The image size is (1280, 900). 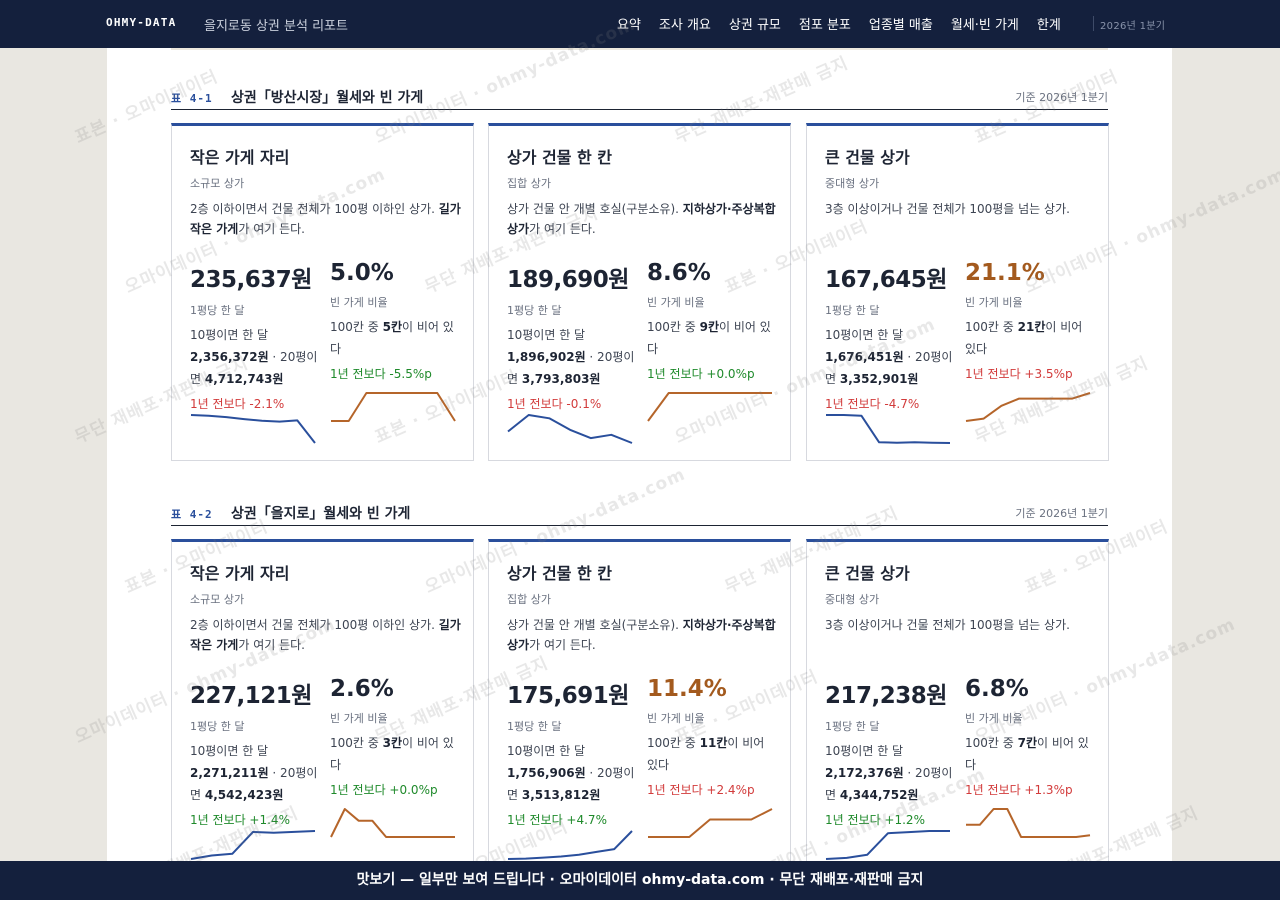 What do you see at coordinates (900, 25) in the screenshot?
I see `nav-sales-by-industry: 업종별 매출` at bounding box center [900, 25].